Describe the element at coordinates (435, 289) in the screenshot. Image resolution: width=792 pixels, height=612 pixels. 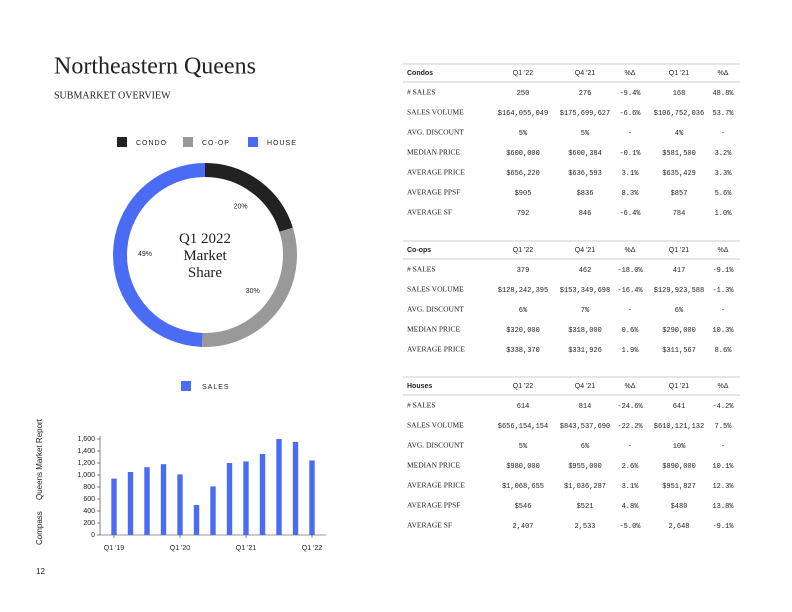
I see `row-label: SALES VOLUME` at that location.